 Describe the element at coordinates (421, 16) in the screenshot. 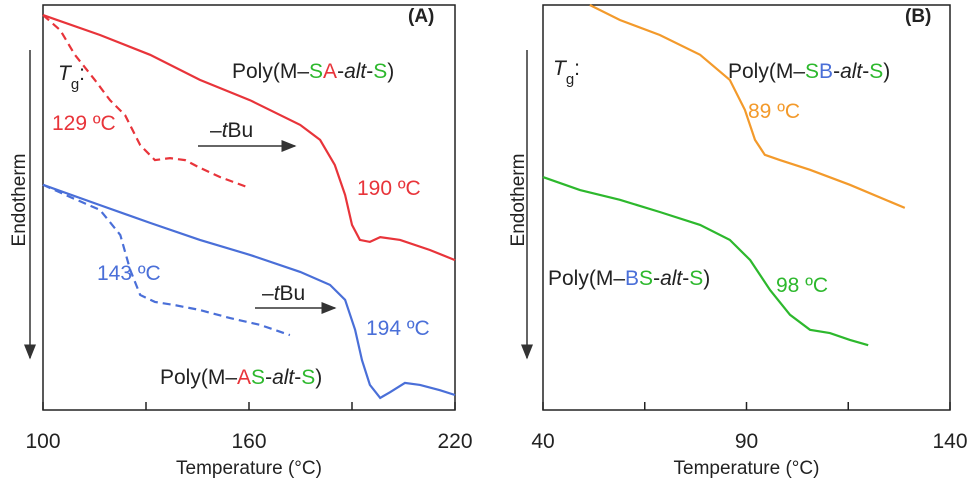

I see `panel-label: (A)` at that location.